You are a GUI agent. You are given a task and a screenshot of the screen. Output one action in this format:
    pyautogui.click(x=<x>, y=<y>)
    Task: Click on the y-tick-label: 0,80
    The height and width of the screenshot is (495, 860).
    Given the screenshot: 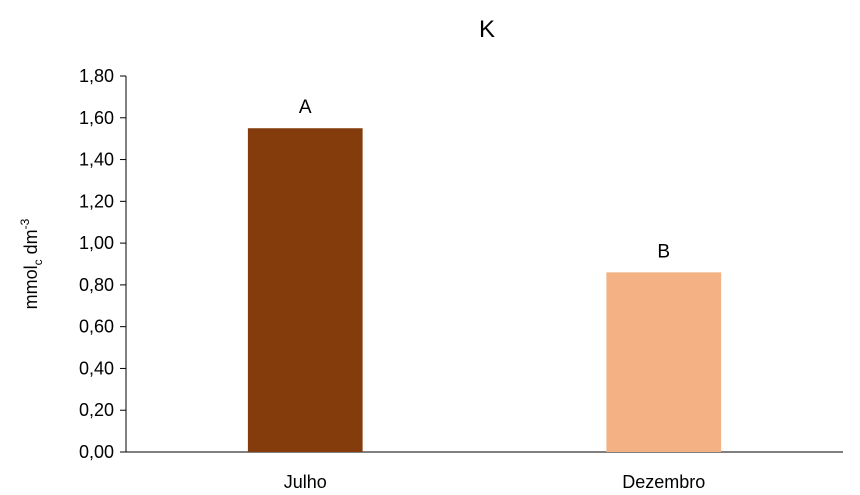 What is the action you would take?
    pyautogui.click(x=96, y=285)
    